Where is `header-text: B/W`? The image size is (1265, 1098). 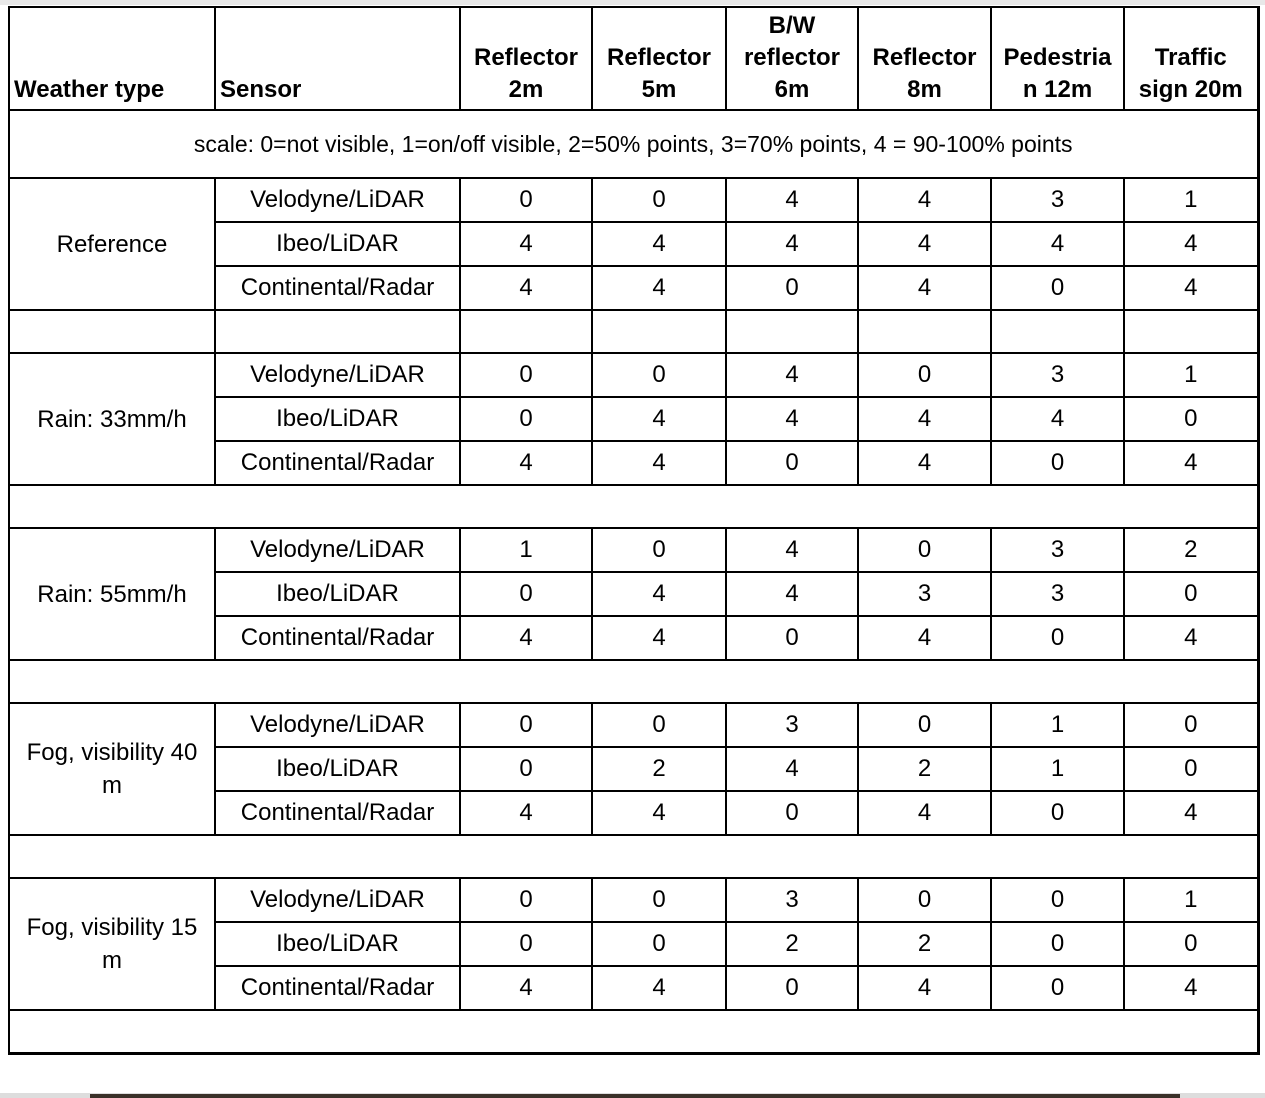 header-text: B/W is located at coordinates (792, 25).